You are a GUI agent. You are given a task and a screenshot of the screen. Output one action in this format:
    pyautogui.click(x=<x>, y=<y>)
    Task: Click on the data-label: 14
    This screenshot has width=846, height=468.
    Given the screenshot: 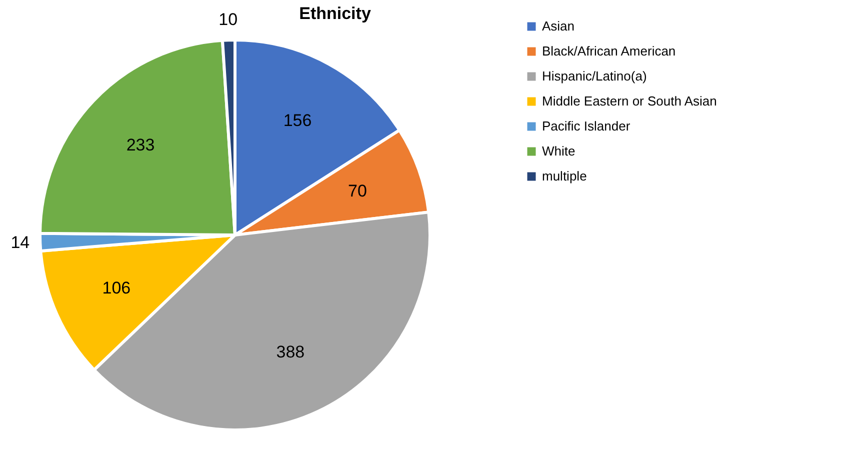 What is the action you would take?
    pyautogui.click(x=20, y=242)
    